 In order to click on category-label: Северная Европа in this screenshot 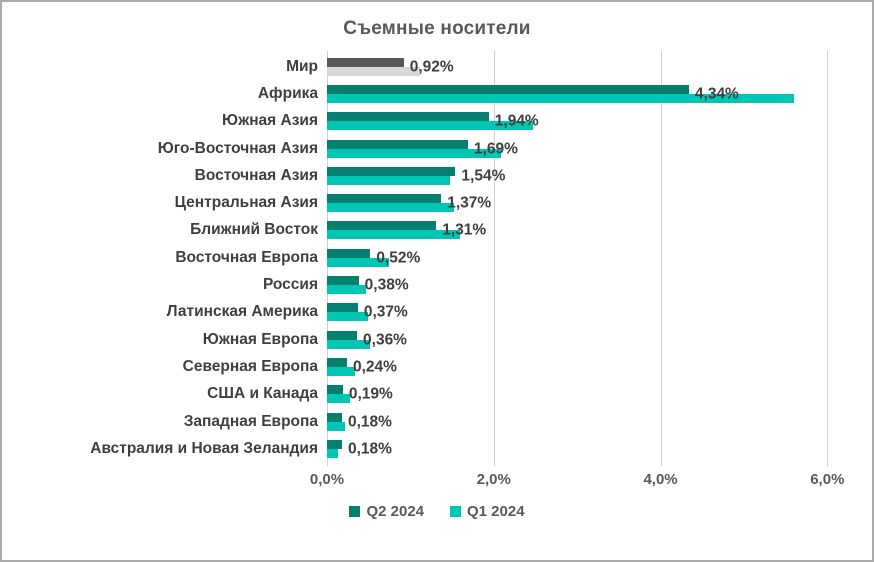, I will do `click(250, 366)`.